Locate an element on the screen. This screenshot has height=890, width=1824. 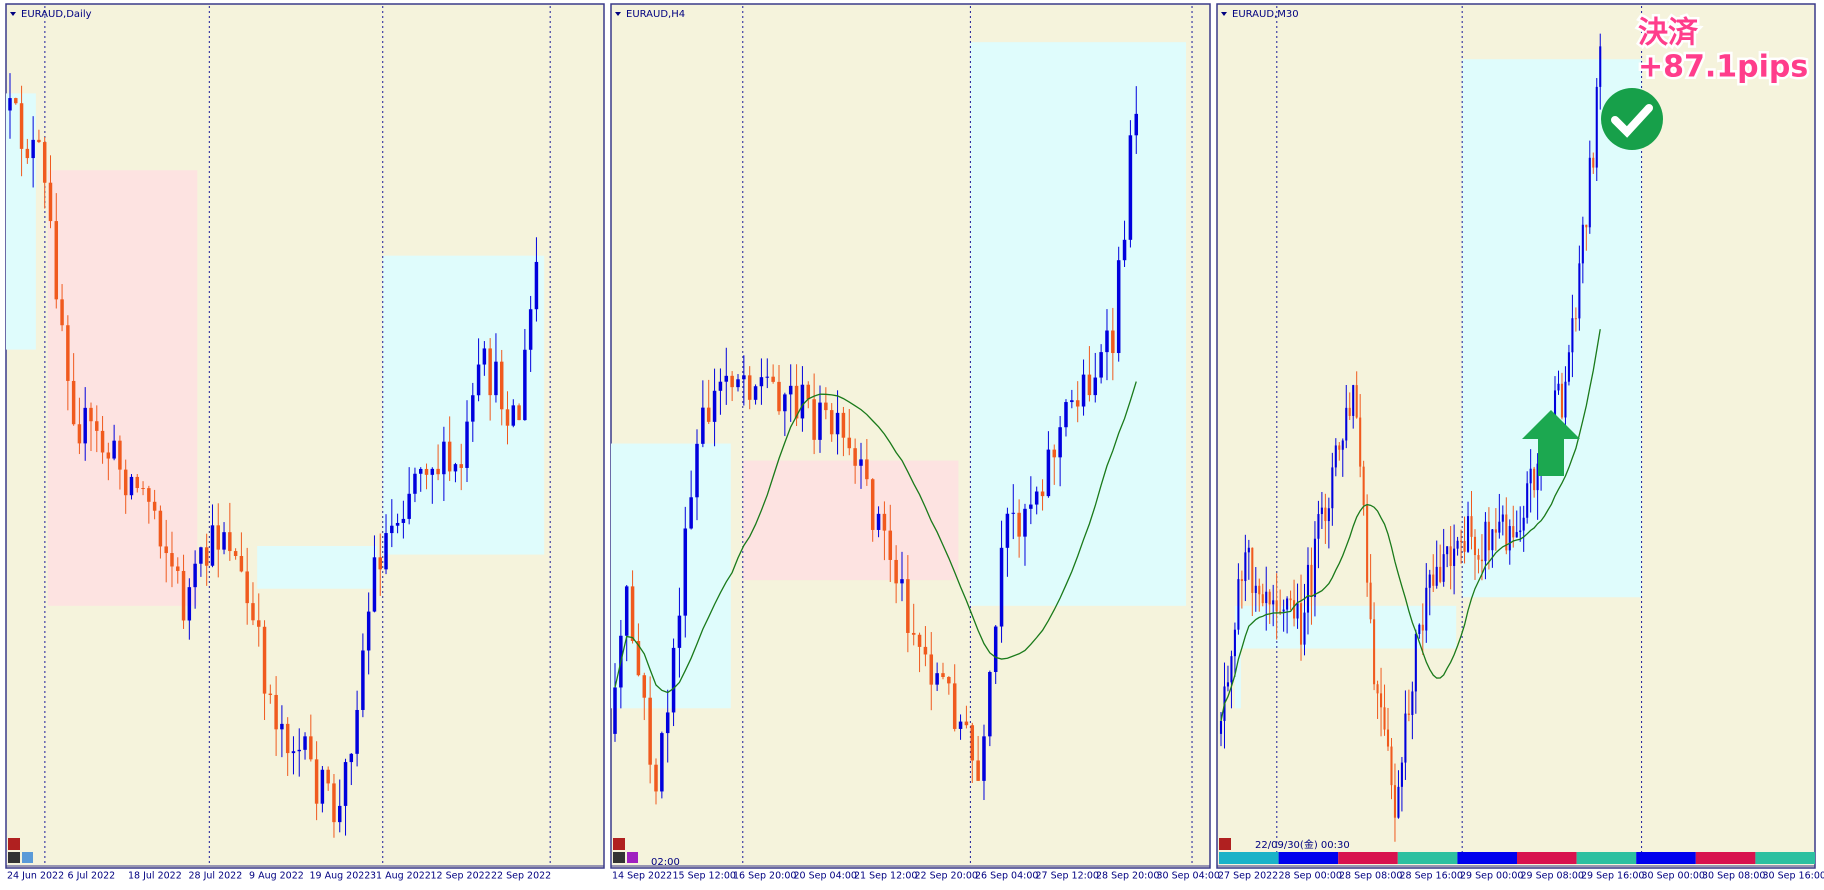
close-icon is located at coordinates (1225, 844).